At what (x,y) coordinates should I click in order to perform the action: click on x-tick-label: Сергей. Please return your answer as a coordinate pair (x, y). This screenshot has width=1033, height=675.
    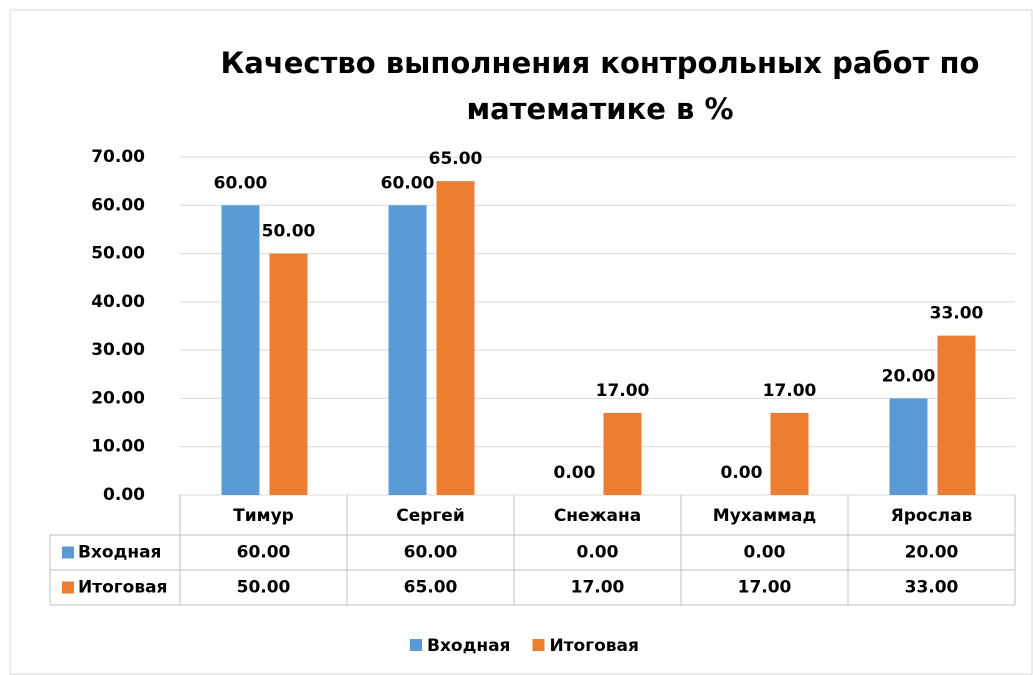
    Looking at the image, I should click on (430, 516).